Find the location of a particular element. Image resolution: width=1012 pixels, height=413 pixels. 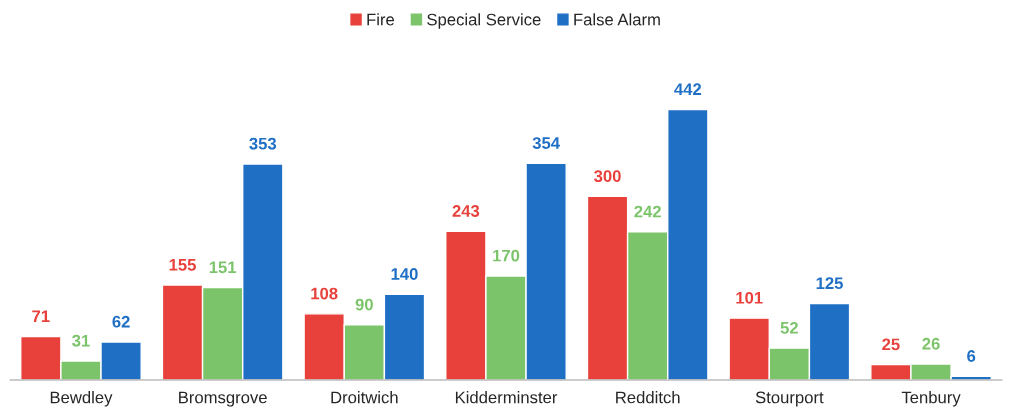

data-label: 155 is located at coordinates (182, 265).